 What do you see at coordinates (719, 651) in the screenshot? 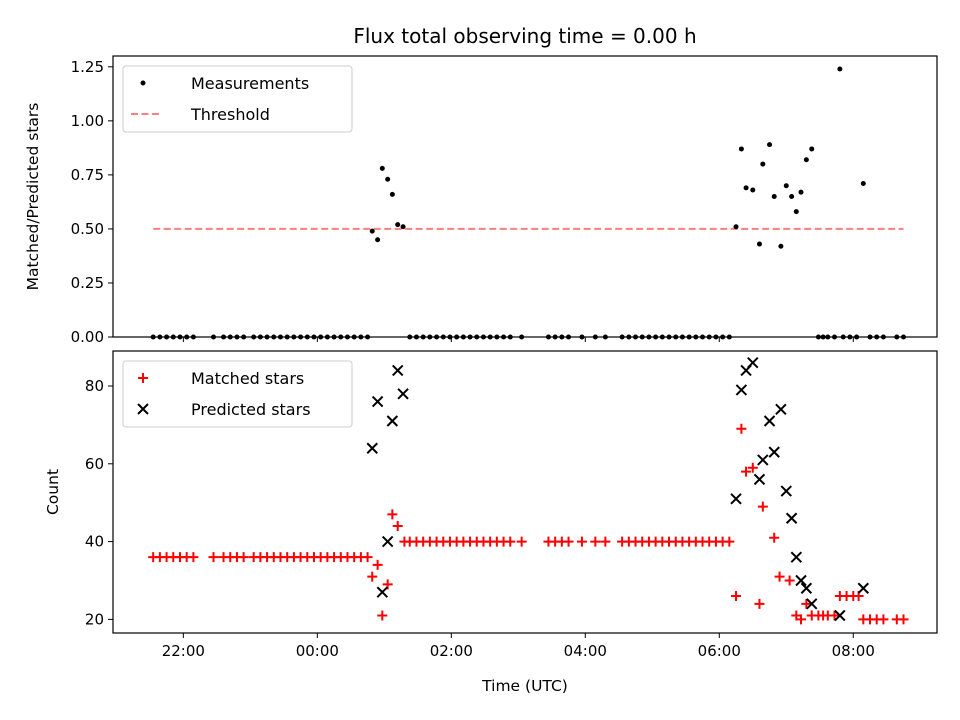
I see `x-tick-label: 06:00` at bounding box center [719, 651].